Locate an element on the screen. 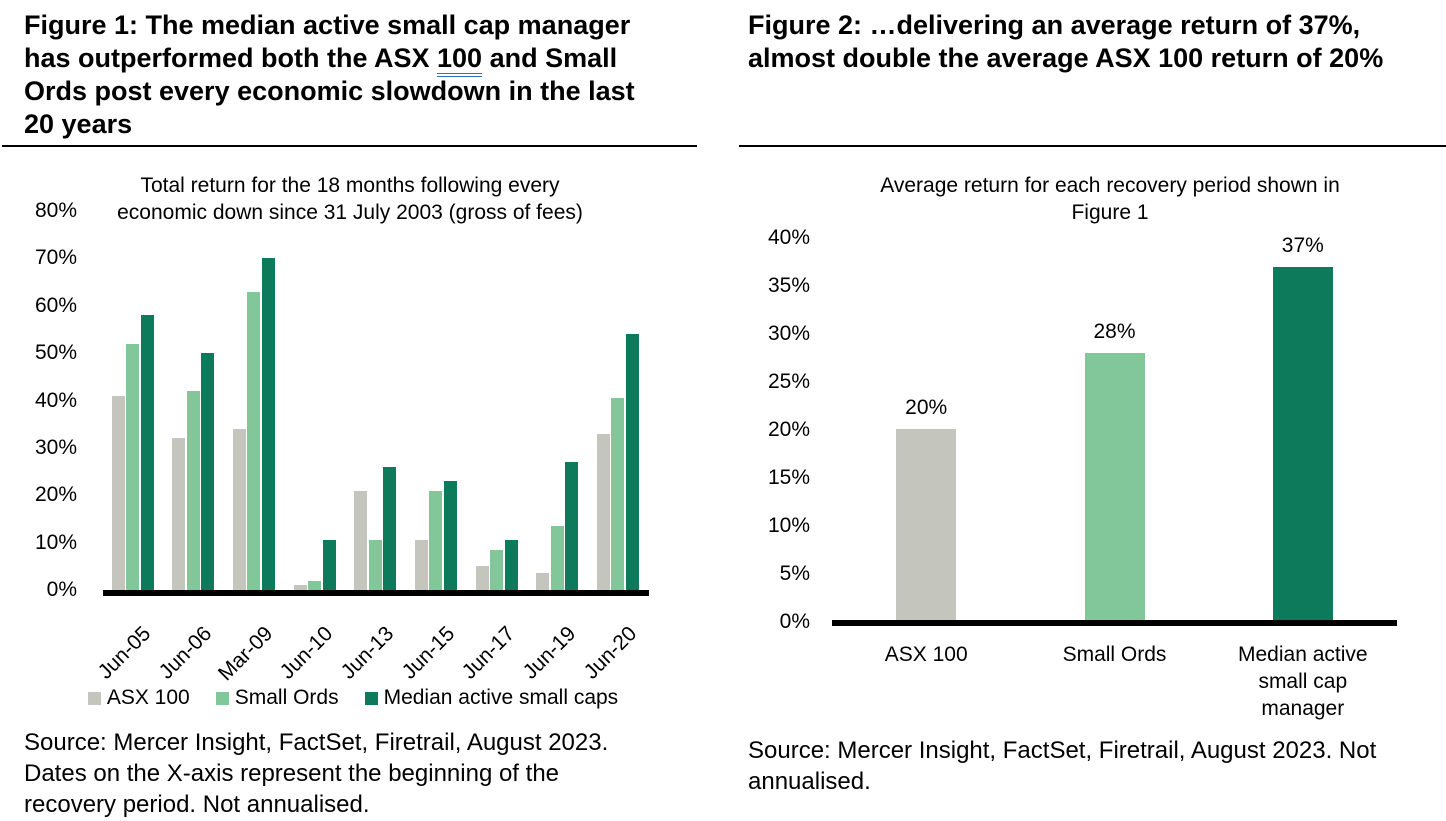 The width and height of the screenshot is (1446, 821). x-axis-tick-label: Small Ords is located at coordinates (1114, 654).